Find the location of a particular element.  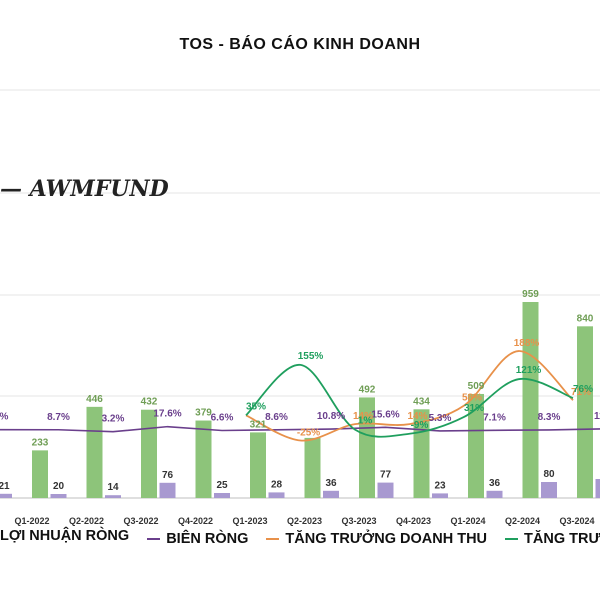

revenue-label-9: 959 is located at coordinates (530, 294).